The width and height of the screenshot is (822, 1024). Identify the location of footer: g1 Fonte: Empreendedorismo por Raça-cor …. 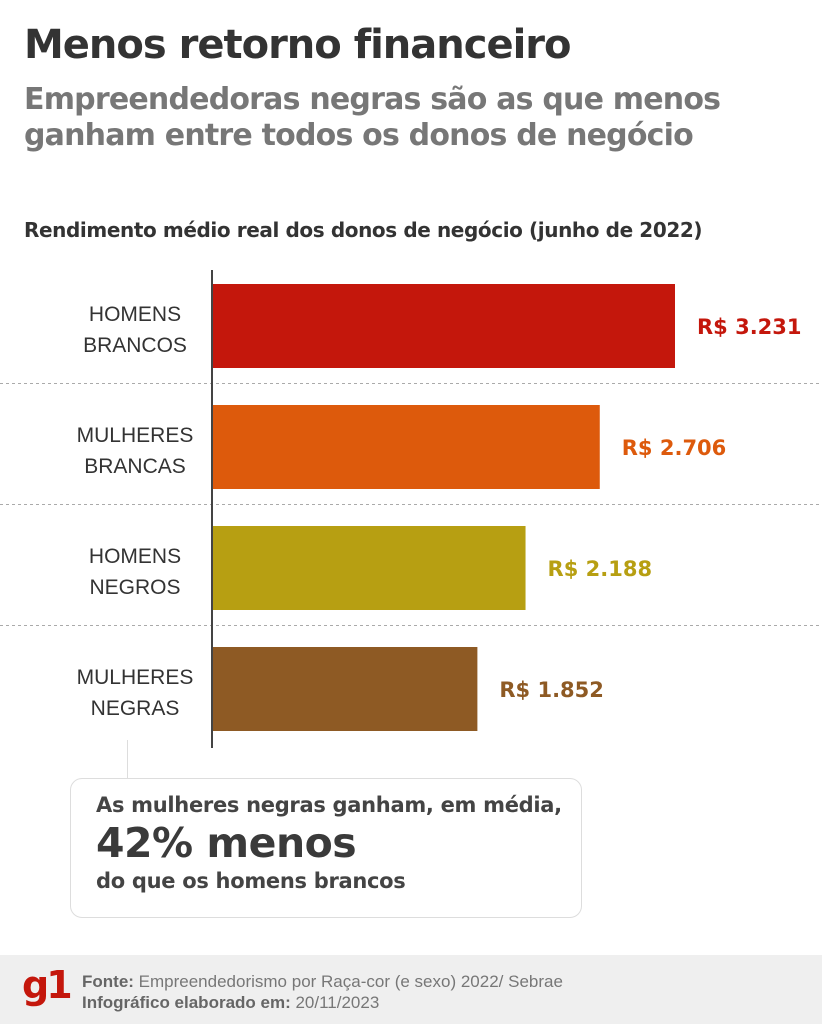
(411, 989).